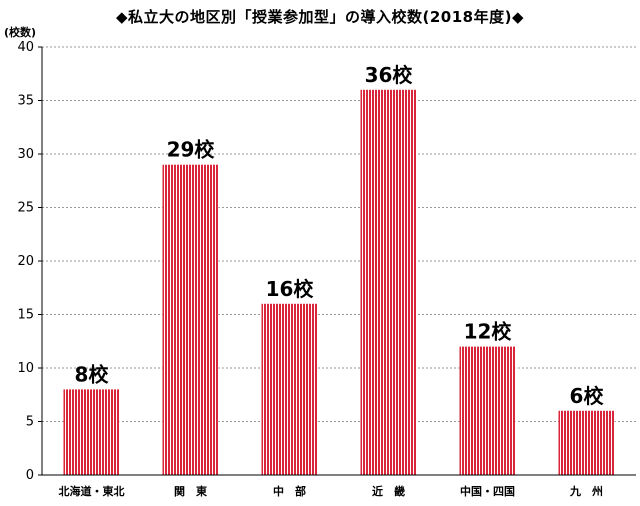 This screenshot has width=640, height=506. I want to click on x-tick-label: 中 部, so click(289, 491).